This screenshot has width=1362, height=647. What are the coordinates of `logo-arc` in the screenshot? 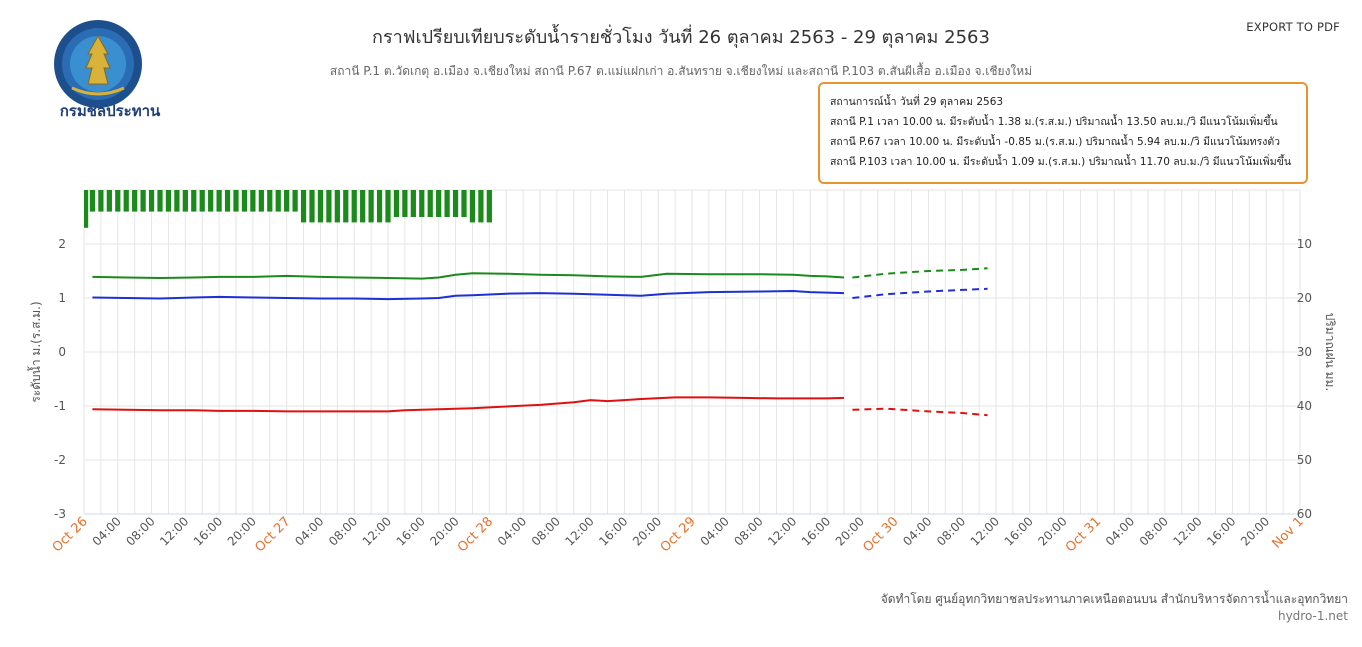 It's located at (98, 91).